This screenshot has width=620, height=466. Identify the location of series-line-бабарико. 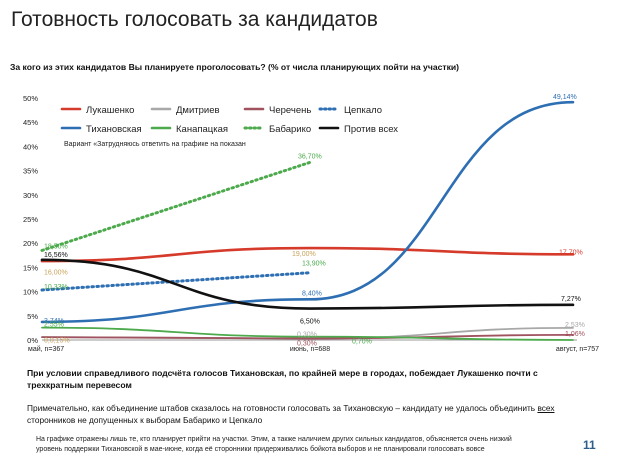
(176, 206).